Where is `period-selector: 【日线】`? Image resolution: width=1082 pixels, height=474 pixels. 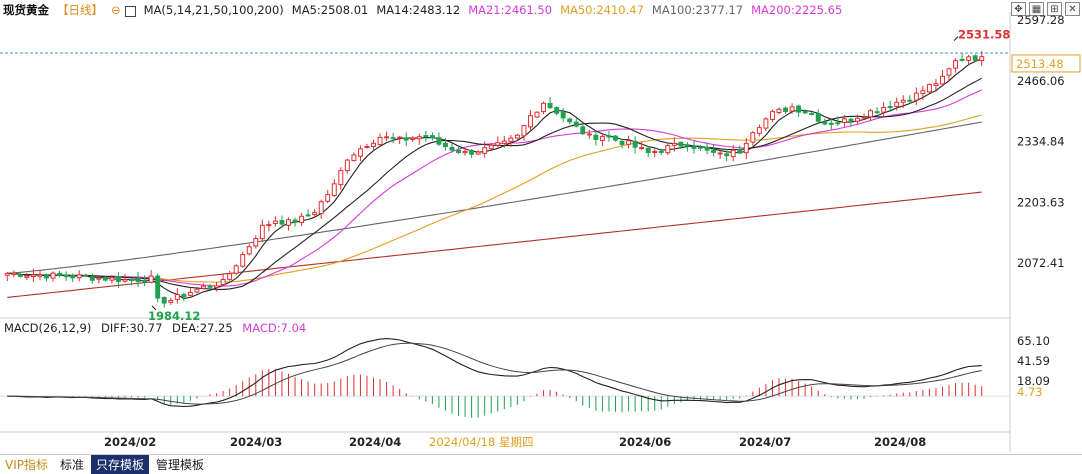
period-selector: 【日线】 is located at coordinates (80, 10).